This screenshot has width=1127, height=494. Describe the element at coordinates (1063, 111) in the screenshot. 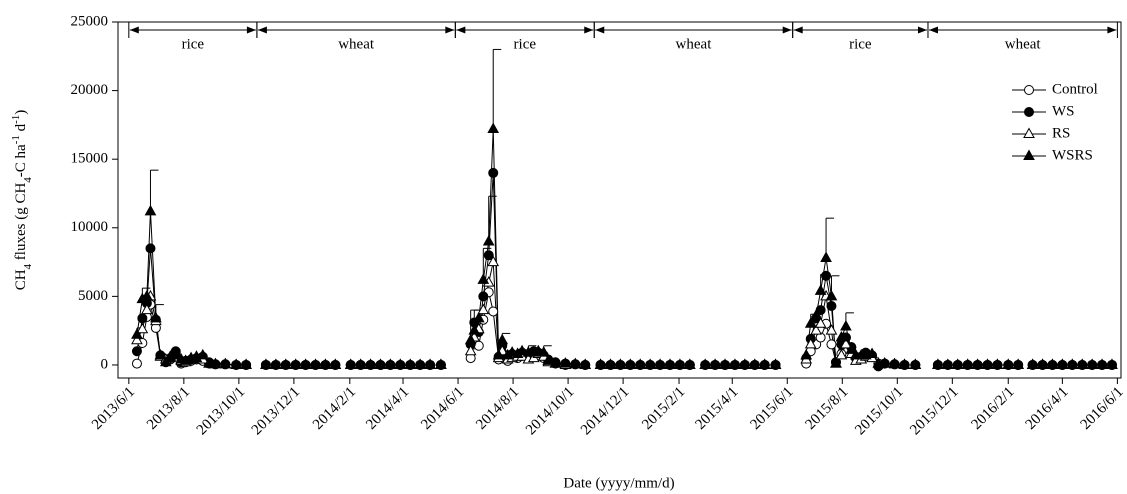

I see `legend-label: WS` at that location.